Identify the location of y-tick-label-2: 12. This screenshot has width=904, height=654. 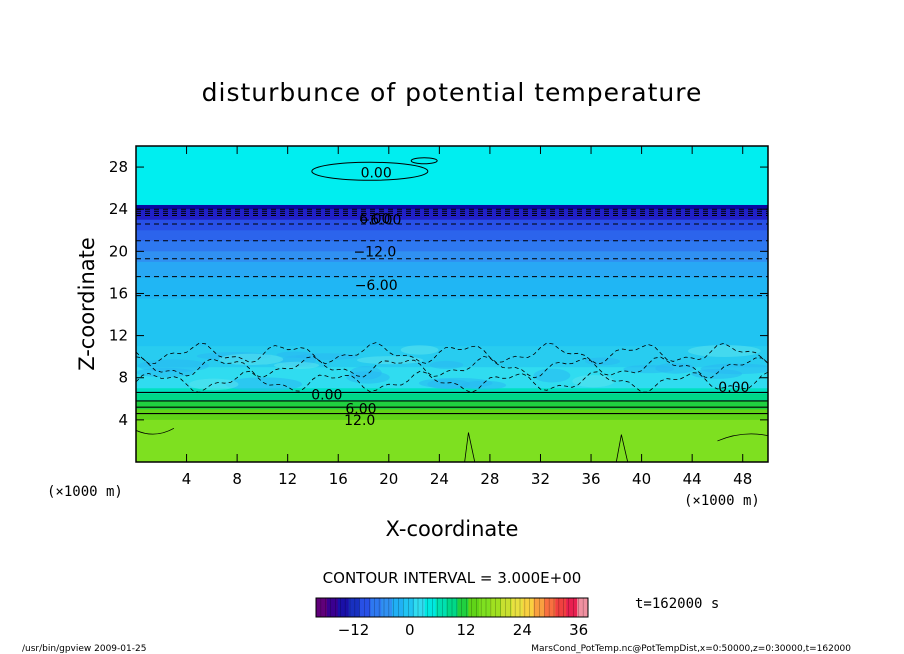
(118, 336).